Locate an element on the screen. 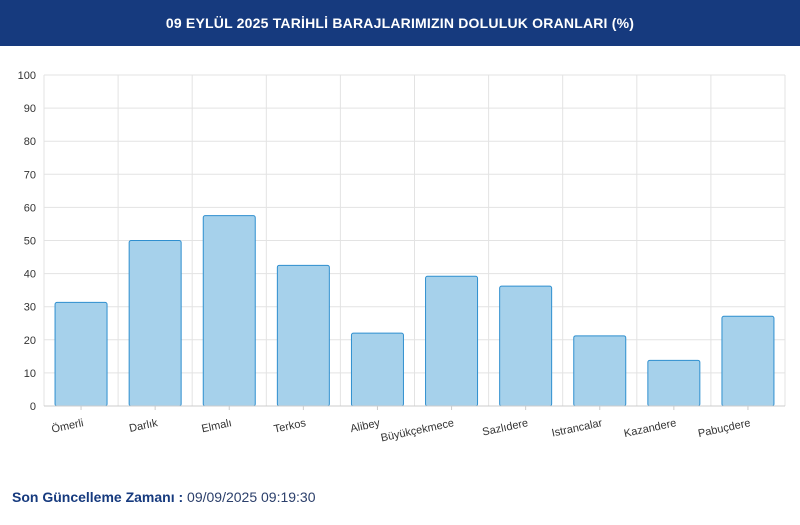 The height and width of the screenshot is (525, 800). y-tick-label: 10 is located at coordinates (30, 374).